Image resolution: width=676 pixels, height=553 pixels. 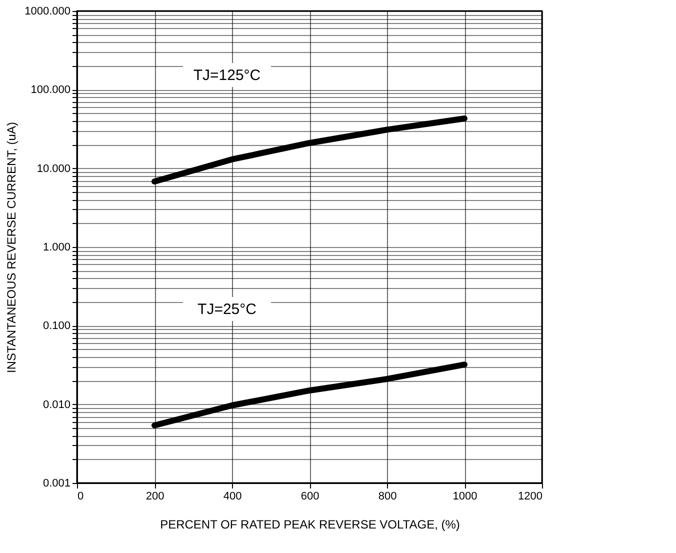 I want to click on x-tick-label: 200, so click(x=155, y=496).